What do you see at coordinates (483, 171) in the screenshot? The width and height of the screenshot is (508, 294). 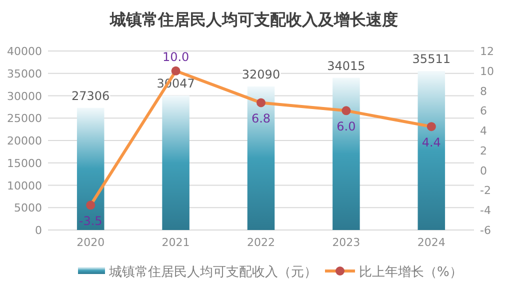 I see `y2-tick-label: 0` at bounding box center [483, 171].